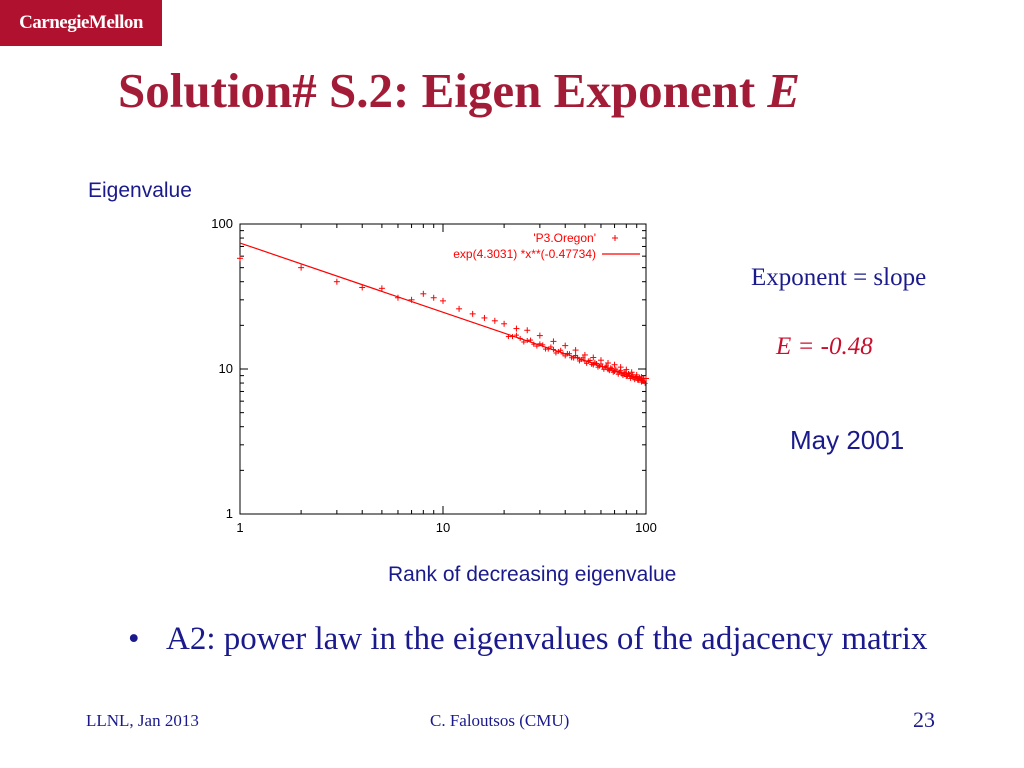 The height and width of the screenshot is (768, 1024). Describe the element at coordinates (839, 277) in the screenshot. I see `exponent-slope-note: Exponent = slope` at that location.